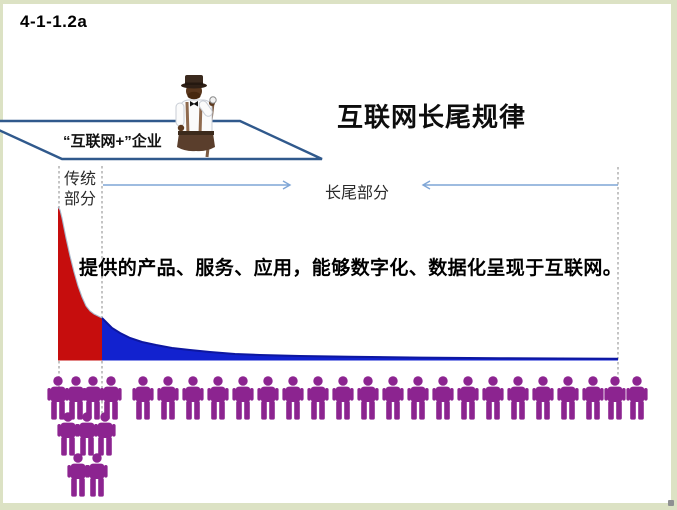  Describe the element at coordinates (54, 21) in the screenshot. I see `slide-code: 4-1-1.2a` at that location.